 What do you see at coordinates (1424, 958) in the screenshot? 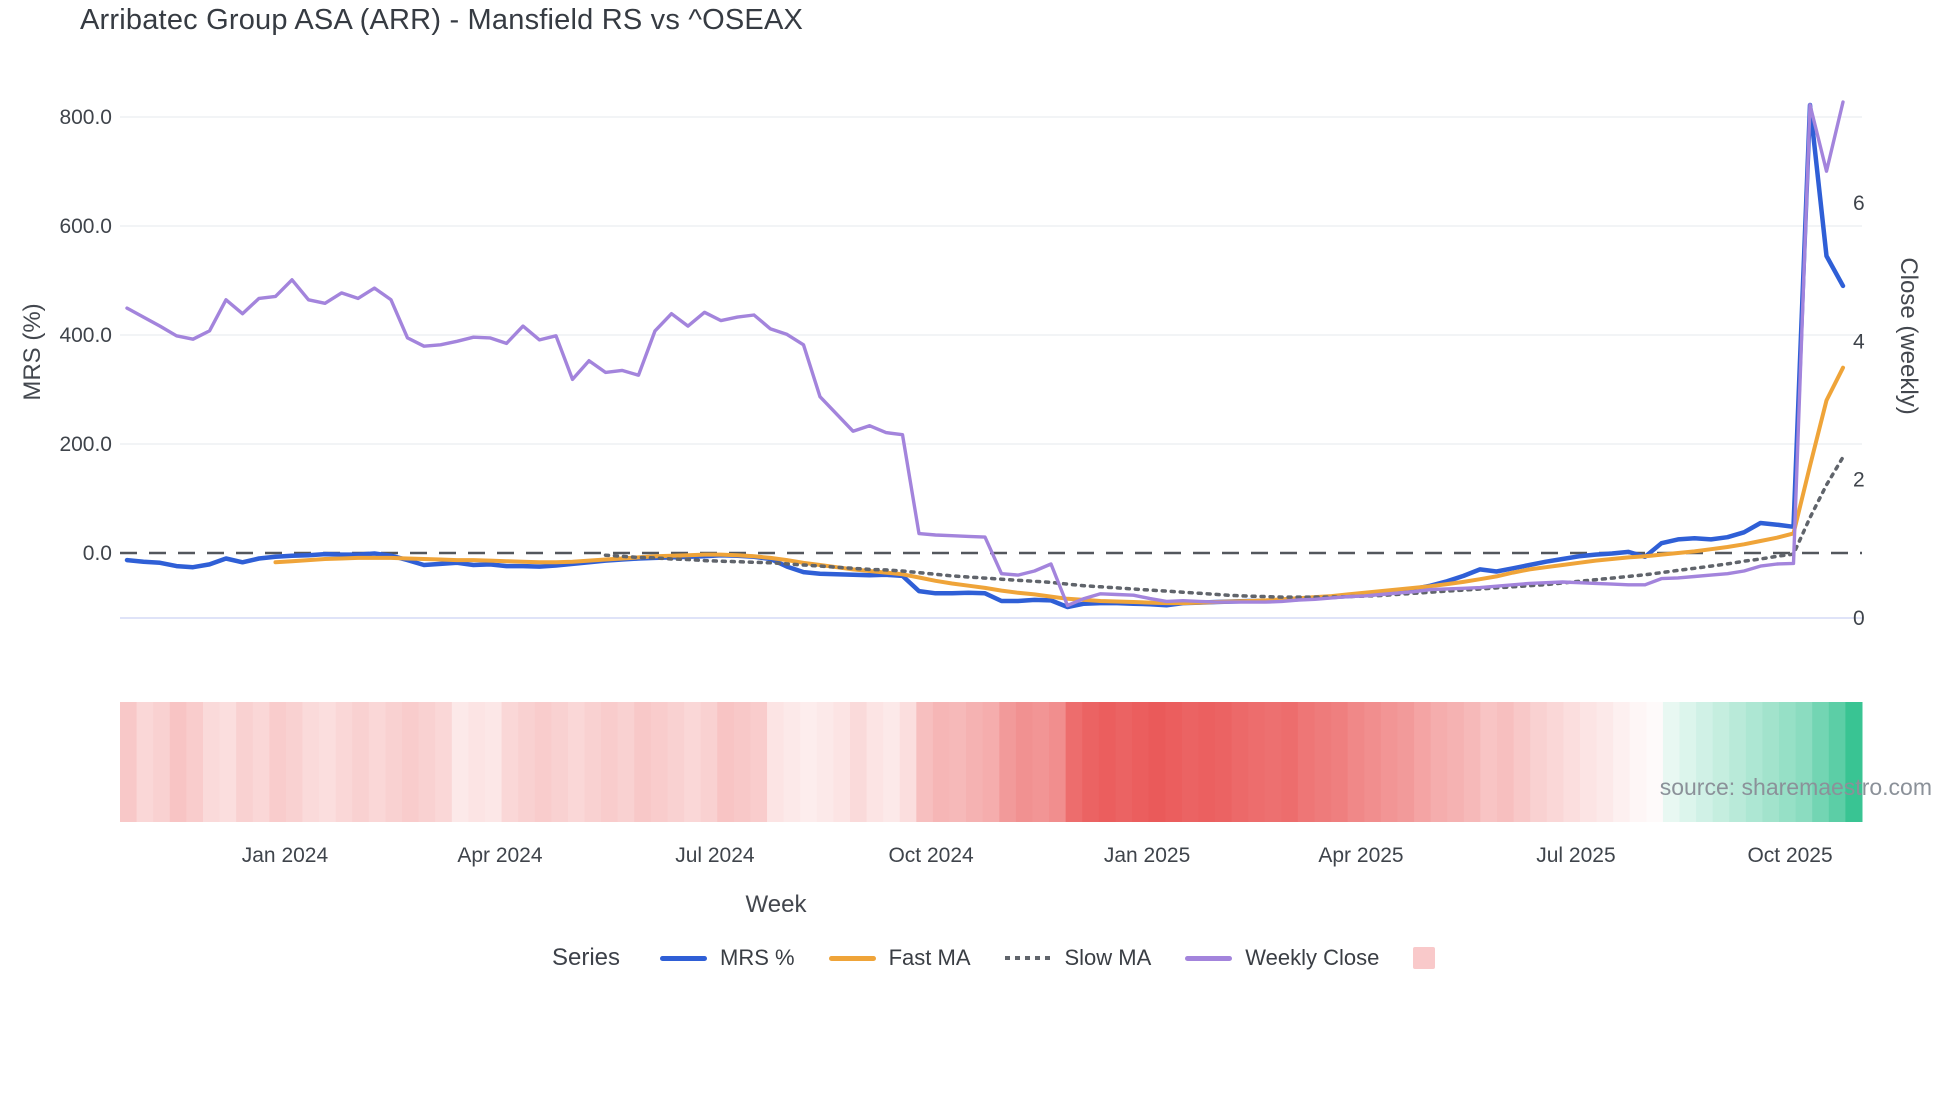
I see `heatmap-swatch-icon` at bounding box center [1424, 958].